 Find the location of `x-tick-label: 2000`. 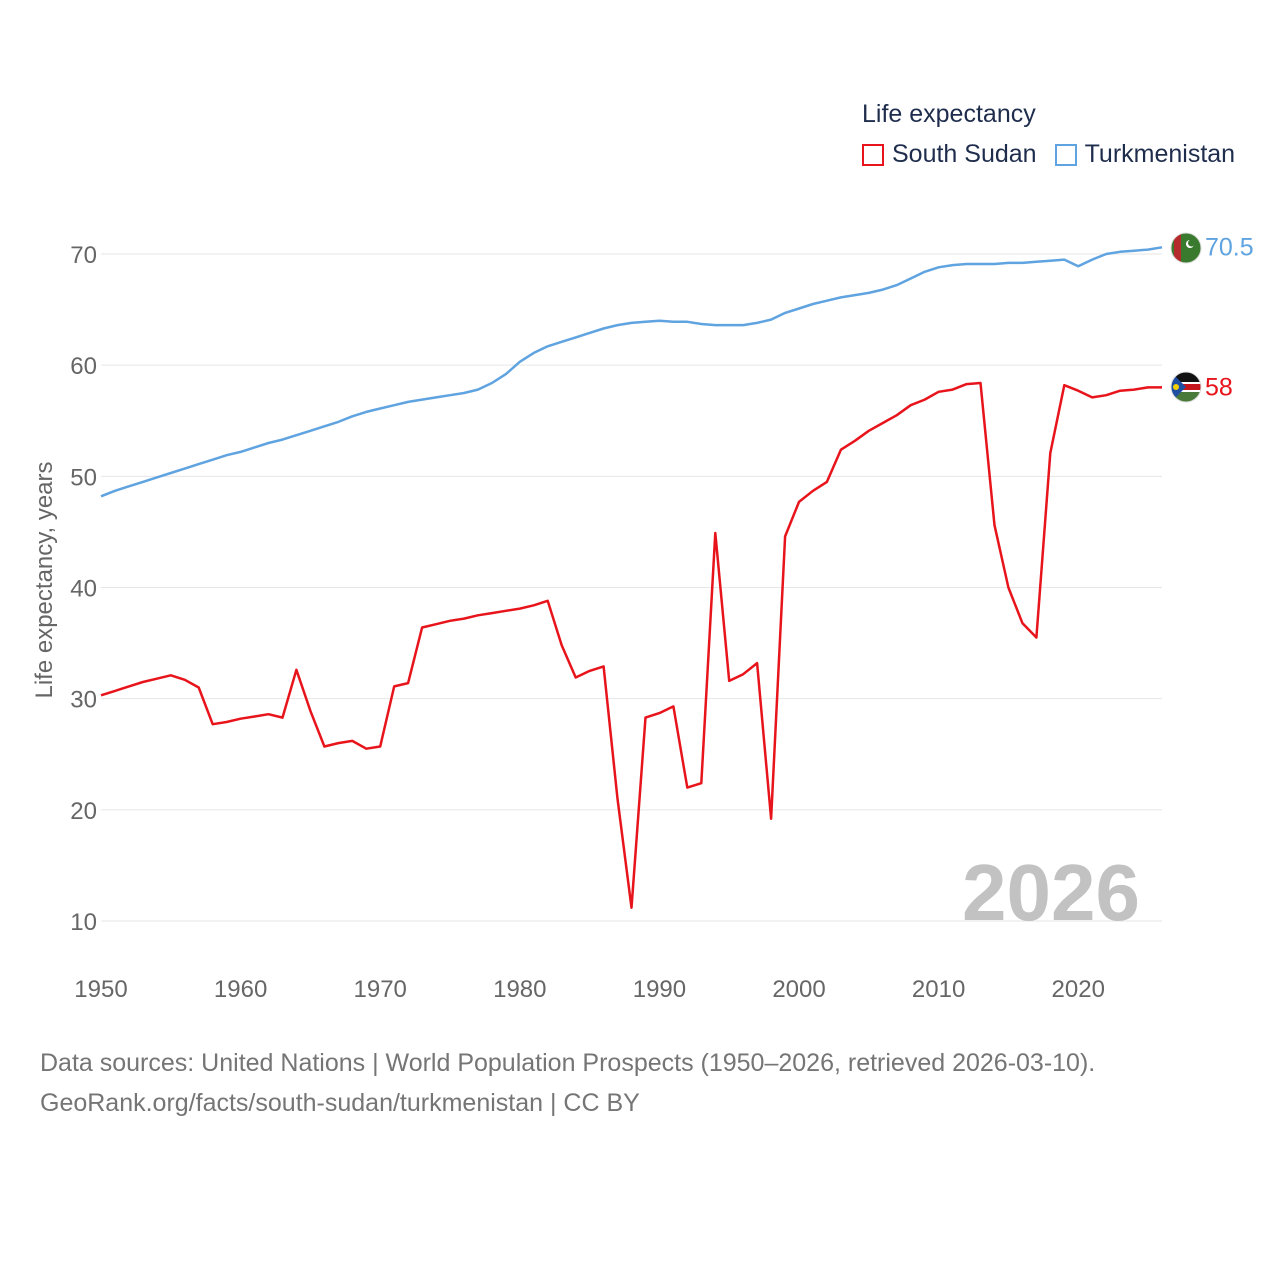

x-tick-label: 2000 is located at coordinates (798, 989).